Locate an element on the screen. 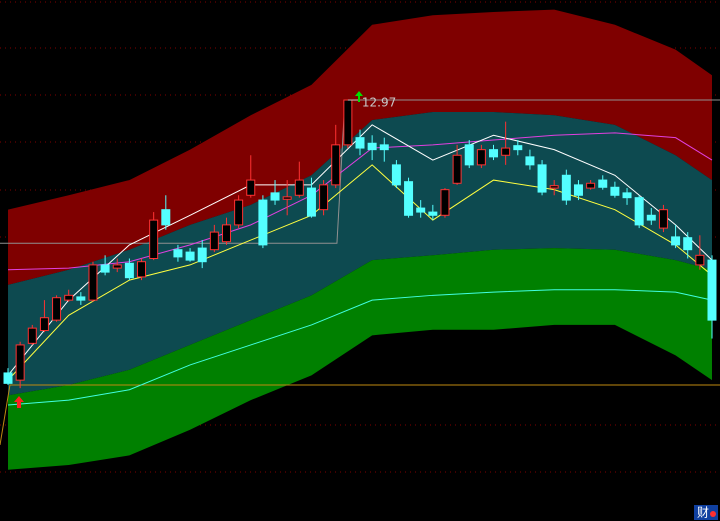  sell-arrow is located at coordinates (359, 96).